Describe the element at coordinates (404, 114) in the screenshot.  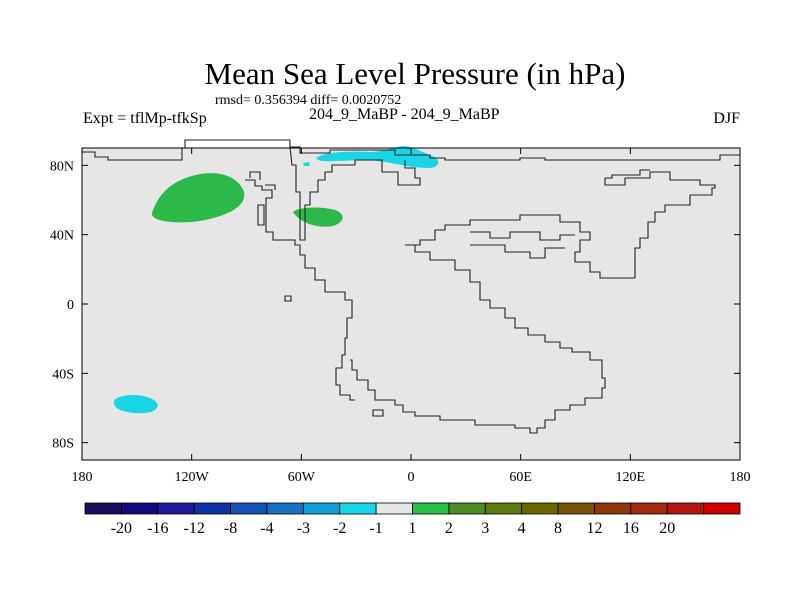
I see `comparison-label: 204_9_MaBP - 204_9_MaBP` at that location.